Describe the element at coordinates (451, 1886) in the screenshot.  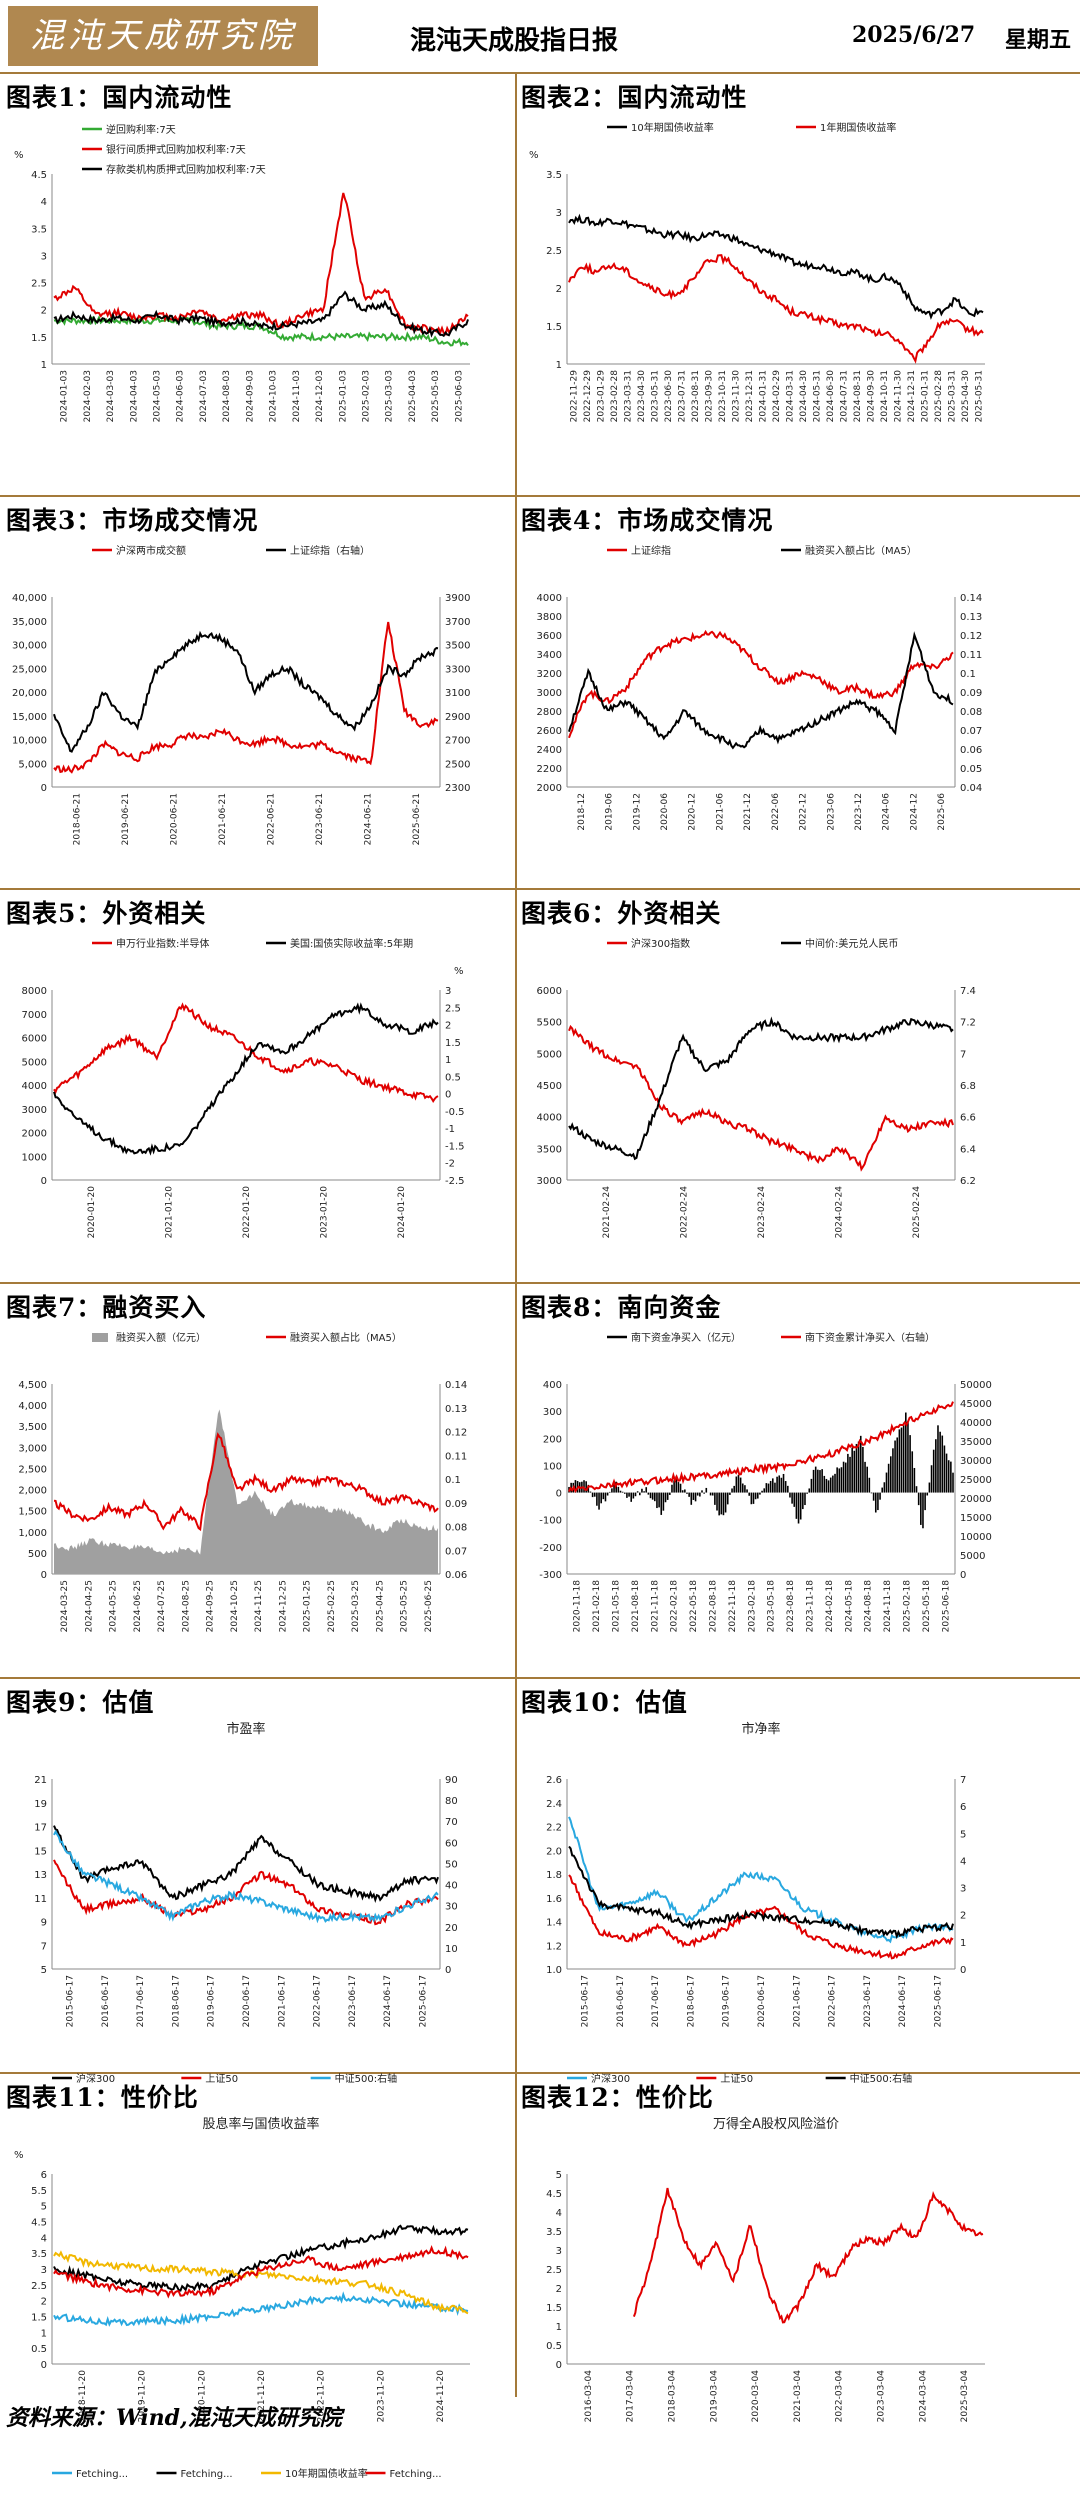
I see `y-tick-label-right: 40` at that location.